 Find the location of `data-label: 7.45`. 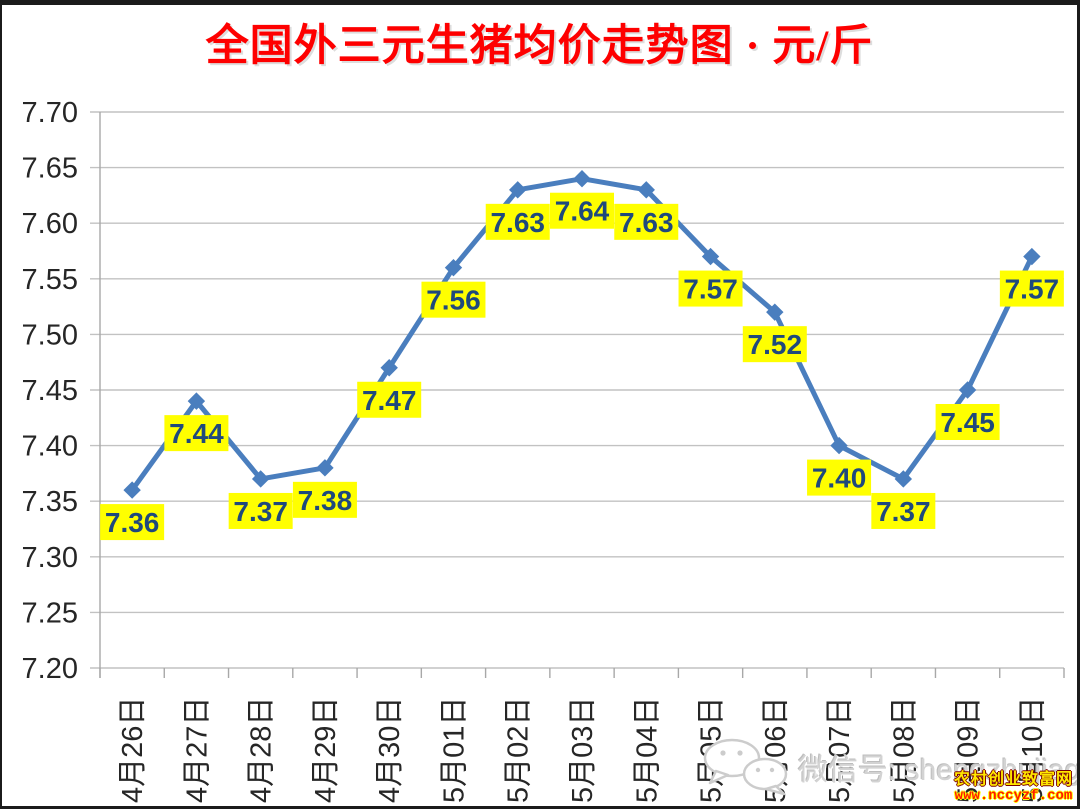

data-label: 7.45 is located at coordinates (967, 422).